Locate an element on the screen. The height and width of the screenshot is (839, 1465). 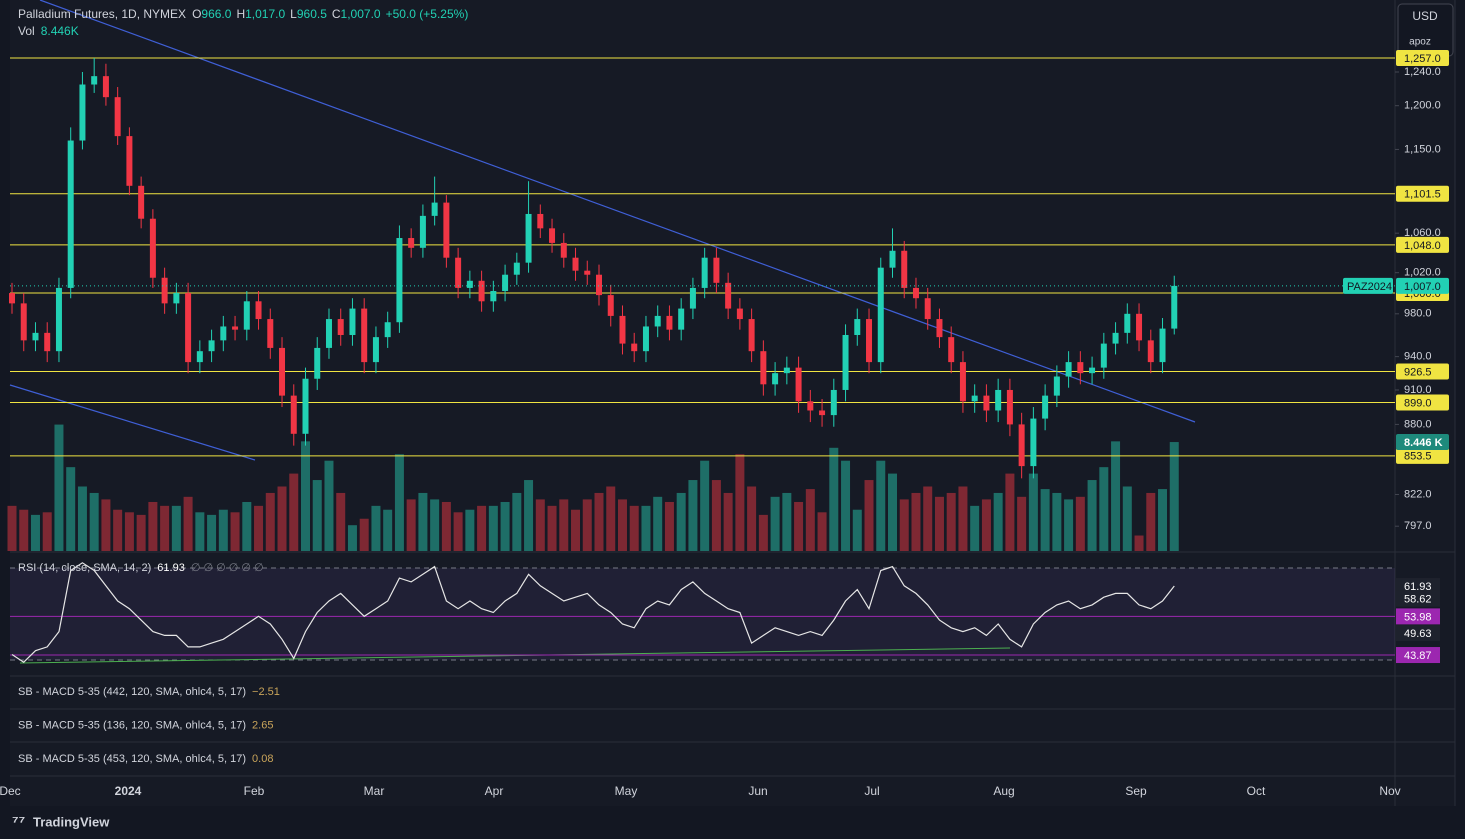
level-label: 1,257.0 is located at coordinates (1422, 59).